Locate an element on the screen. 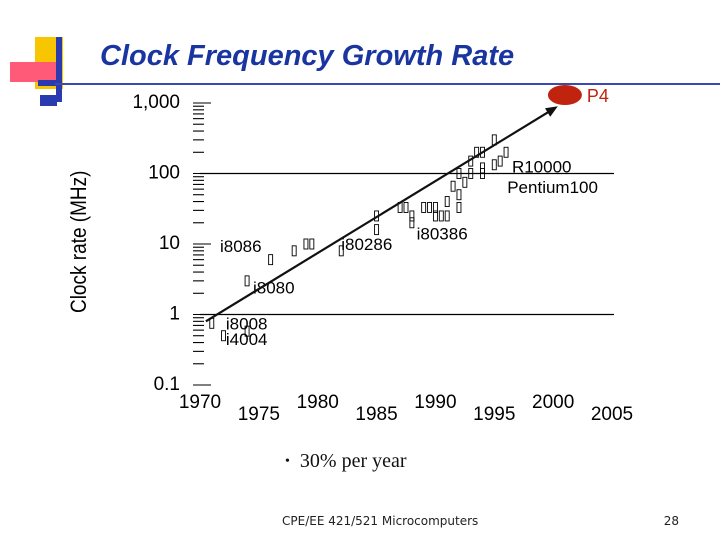 The height and width of the screenshot is (540, 720). processor-label: R10000 is located at coordinates (542, 166).